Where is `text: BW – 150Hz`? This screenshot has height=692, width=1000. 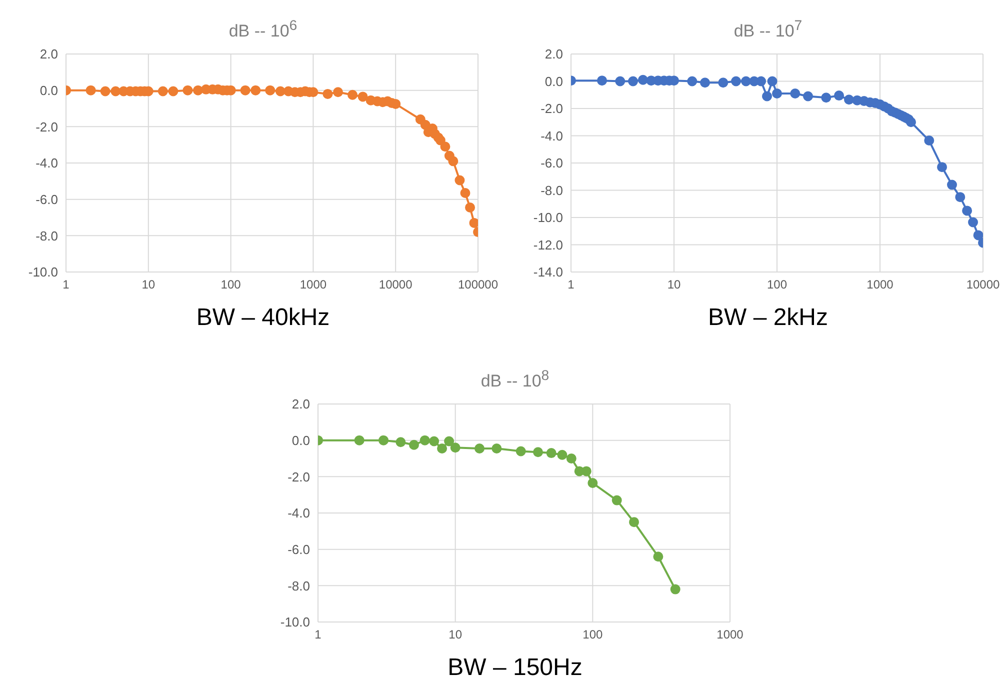
text: BW – 150Hz is located at coordinates (515, 668).